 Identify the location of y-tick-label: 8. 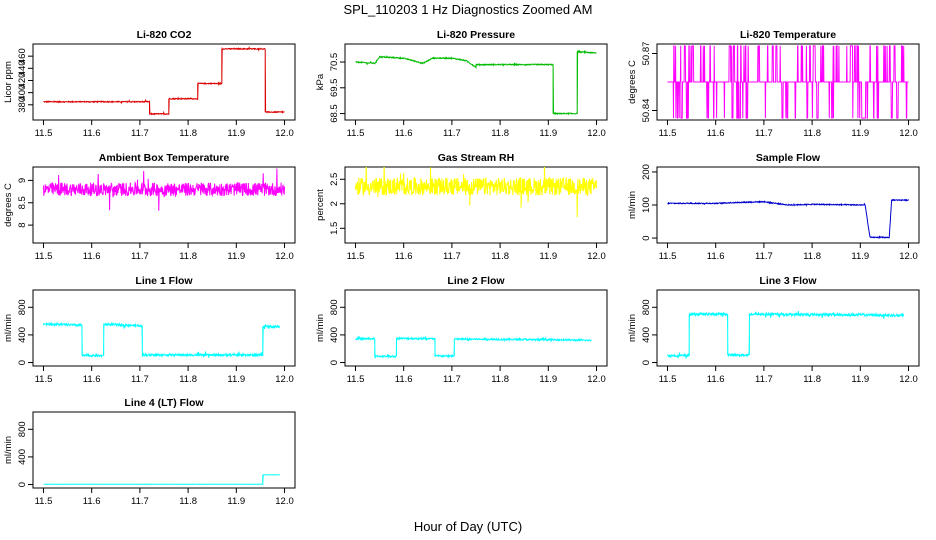
(22, 224).